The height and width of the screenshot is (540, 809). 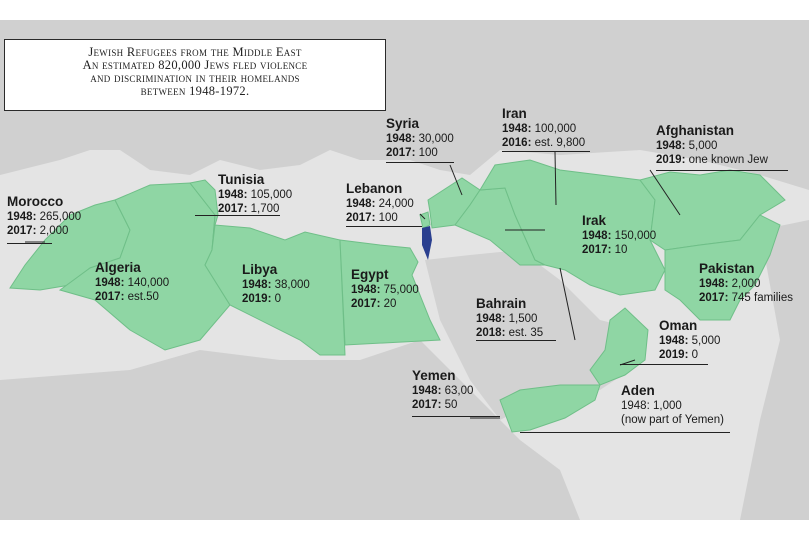 I want to click on country-name: Algeria, so click(x=118, y=267).